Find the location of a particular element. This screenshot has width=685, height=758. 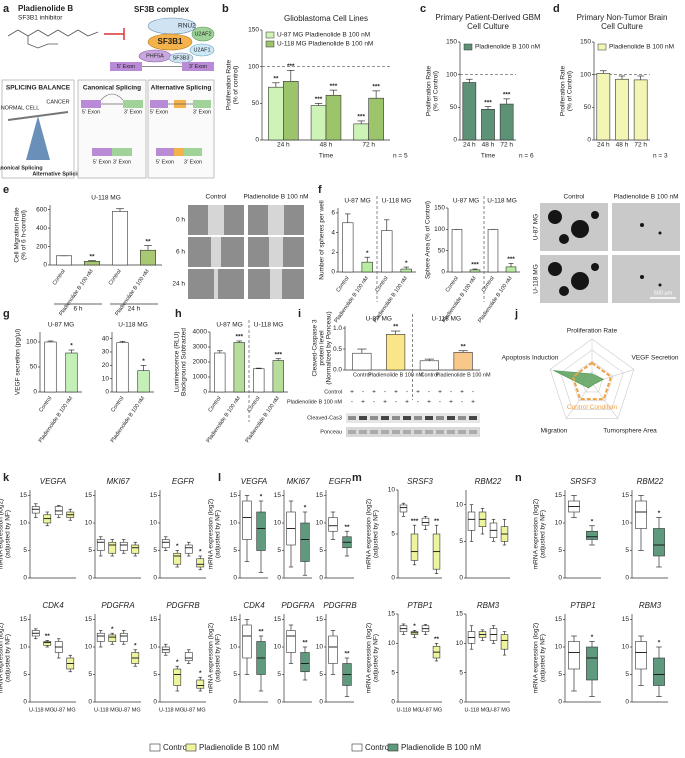

y-tick-label: 400 is located at coordinates (41, 228).